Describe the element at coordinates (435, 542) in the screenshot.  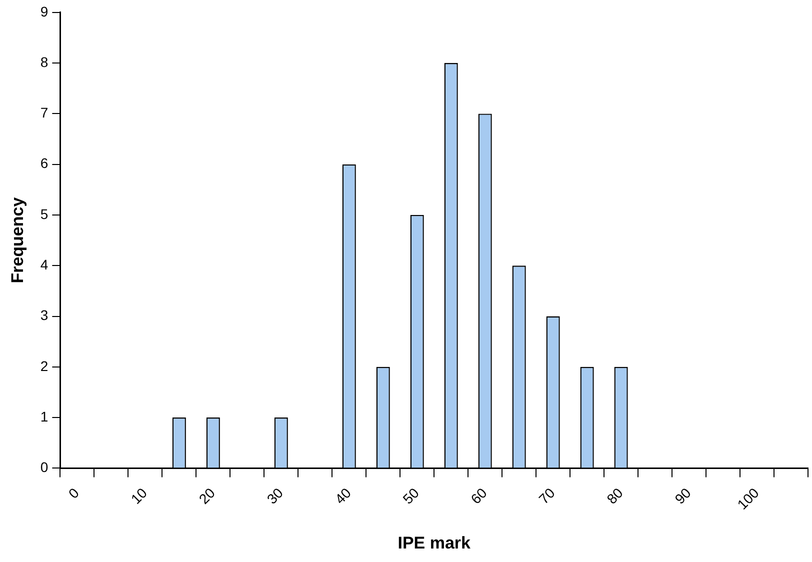
I see `x-axis-title: IPE mark` at that location.